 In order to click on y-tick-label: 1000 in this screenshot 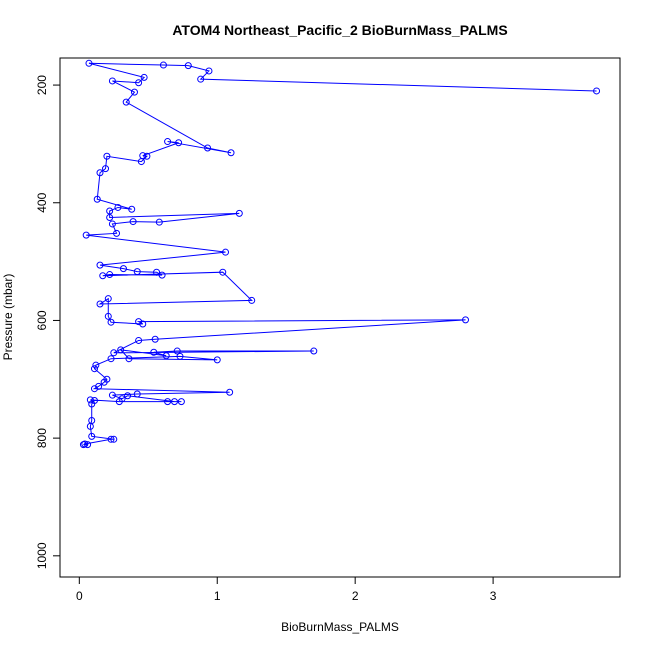, I will do `click(42, 555)`.